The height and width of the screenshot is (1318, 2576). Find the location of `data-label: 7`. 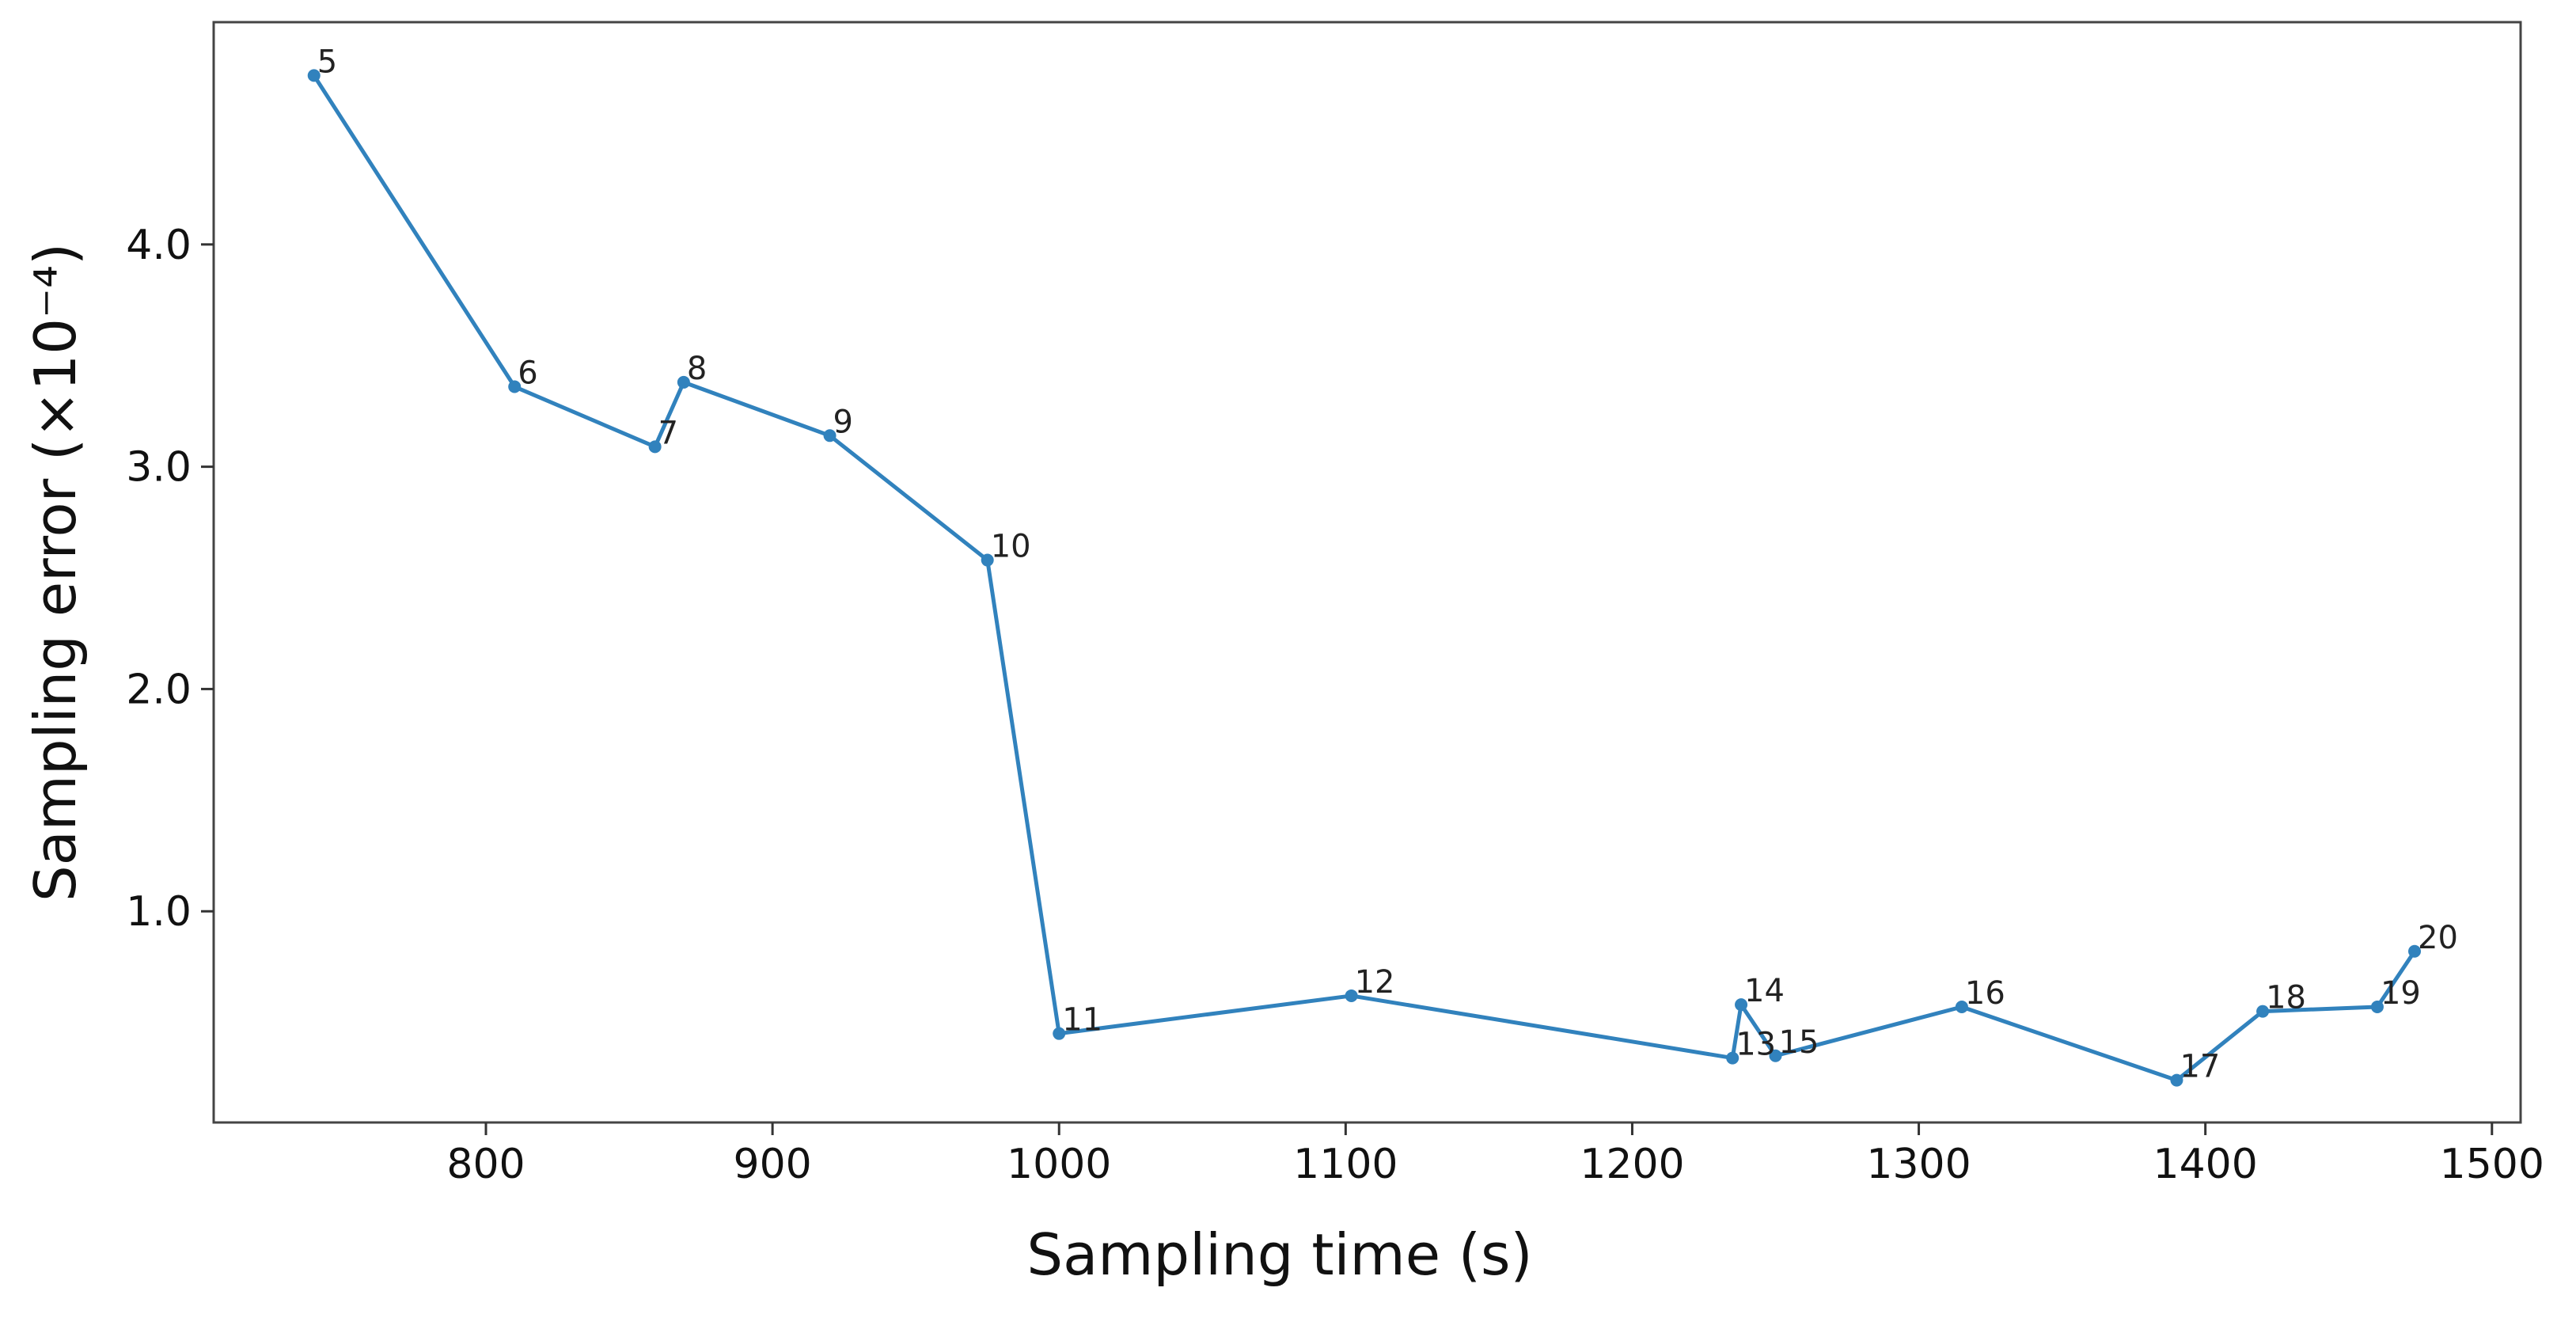

data-label: 7 is located at coordinates (668, 433).